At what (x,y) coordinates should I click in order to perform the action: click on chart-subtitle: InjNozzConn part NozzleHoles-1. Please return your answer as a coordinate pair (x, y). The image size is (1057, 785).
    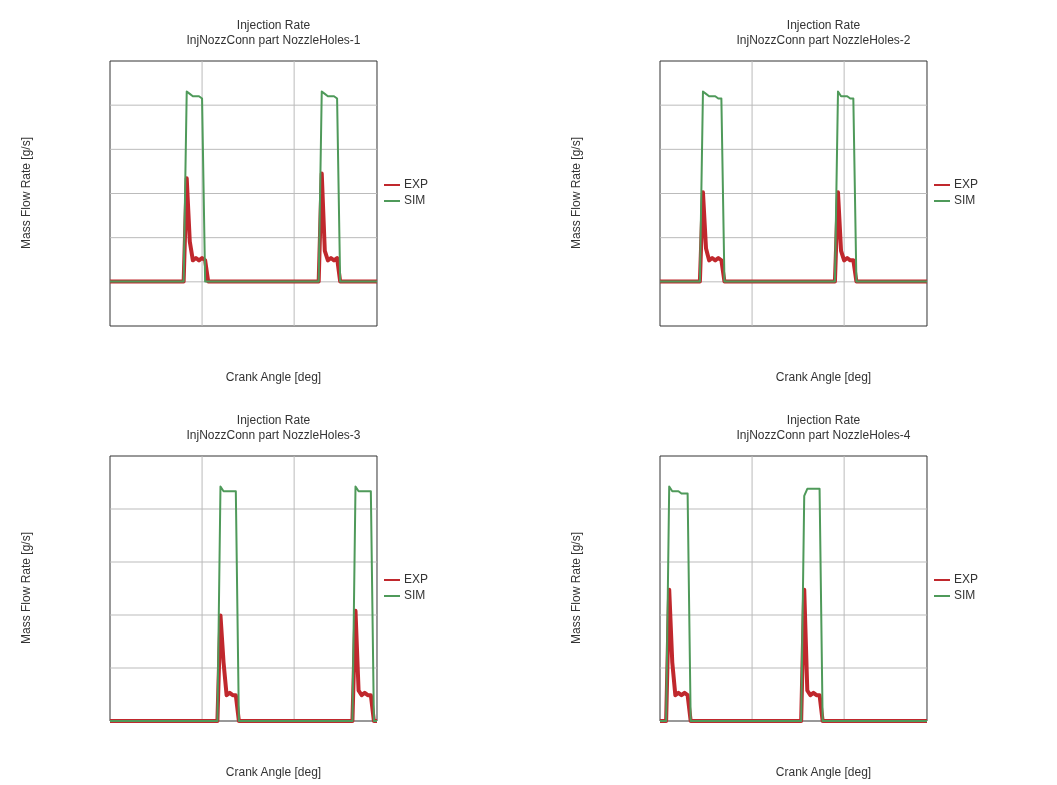
    Looking at the image, I should click on (273, 40).